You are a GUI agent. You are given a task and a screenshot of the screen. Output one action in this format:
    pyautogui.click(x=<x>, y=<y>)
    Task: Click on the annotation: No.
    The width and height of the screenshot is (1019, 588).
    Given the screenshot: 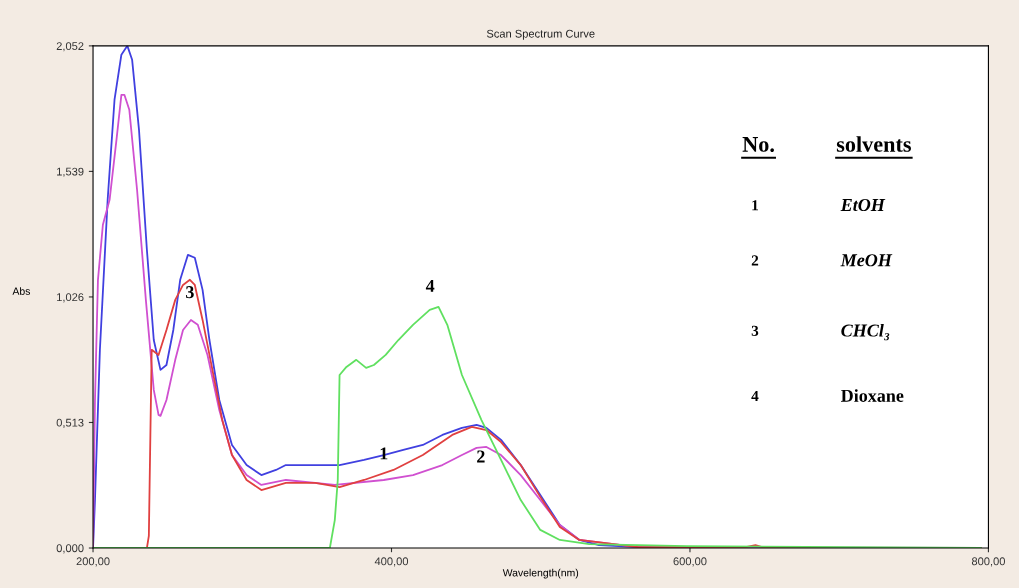 What is the action you would take?
    pyautogui.click(x=758, y=144)
    